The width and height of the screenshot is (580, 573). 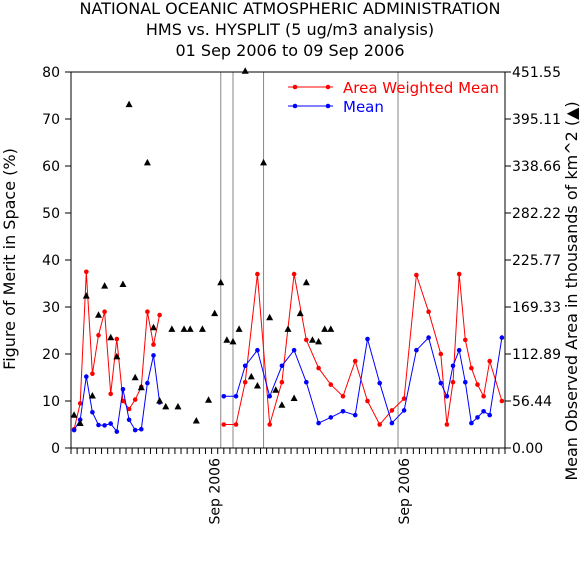 I want to click on mean-line, so click(x=363, y=380).